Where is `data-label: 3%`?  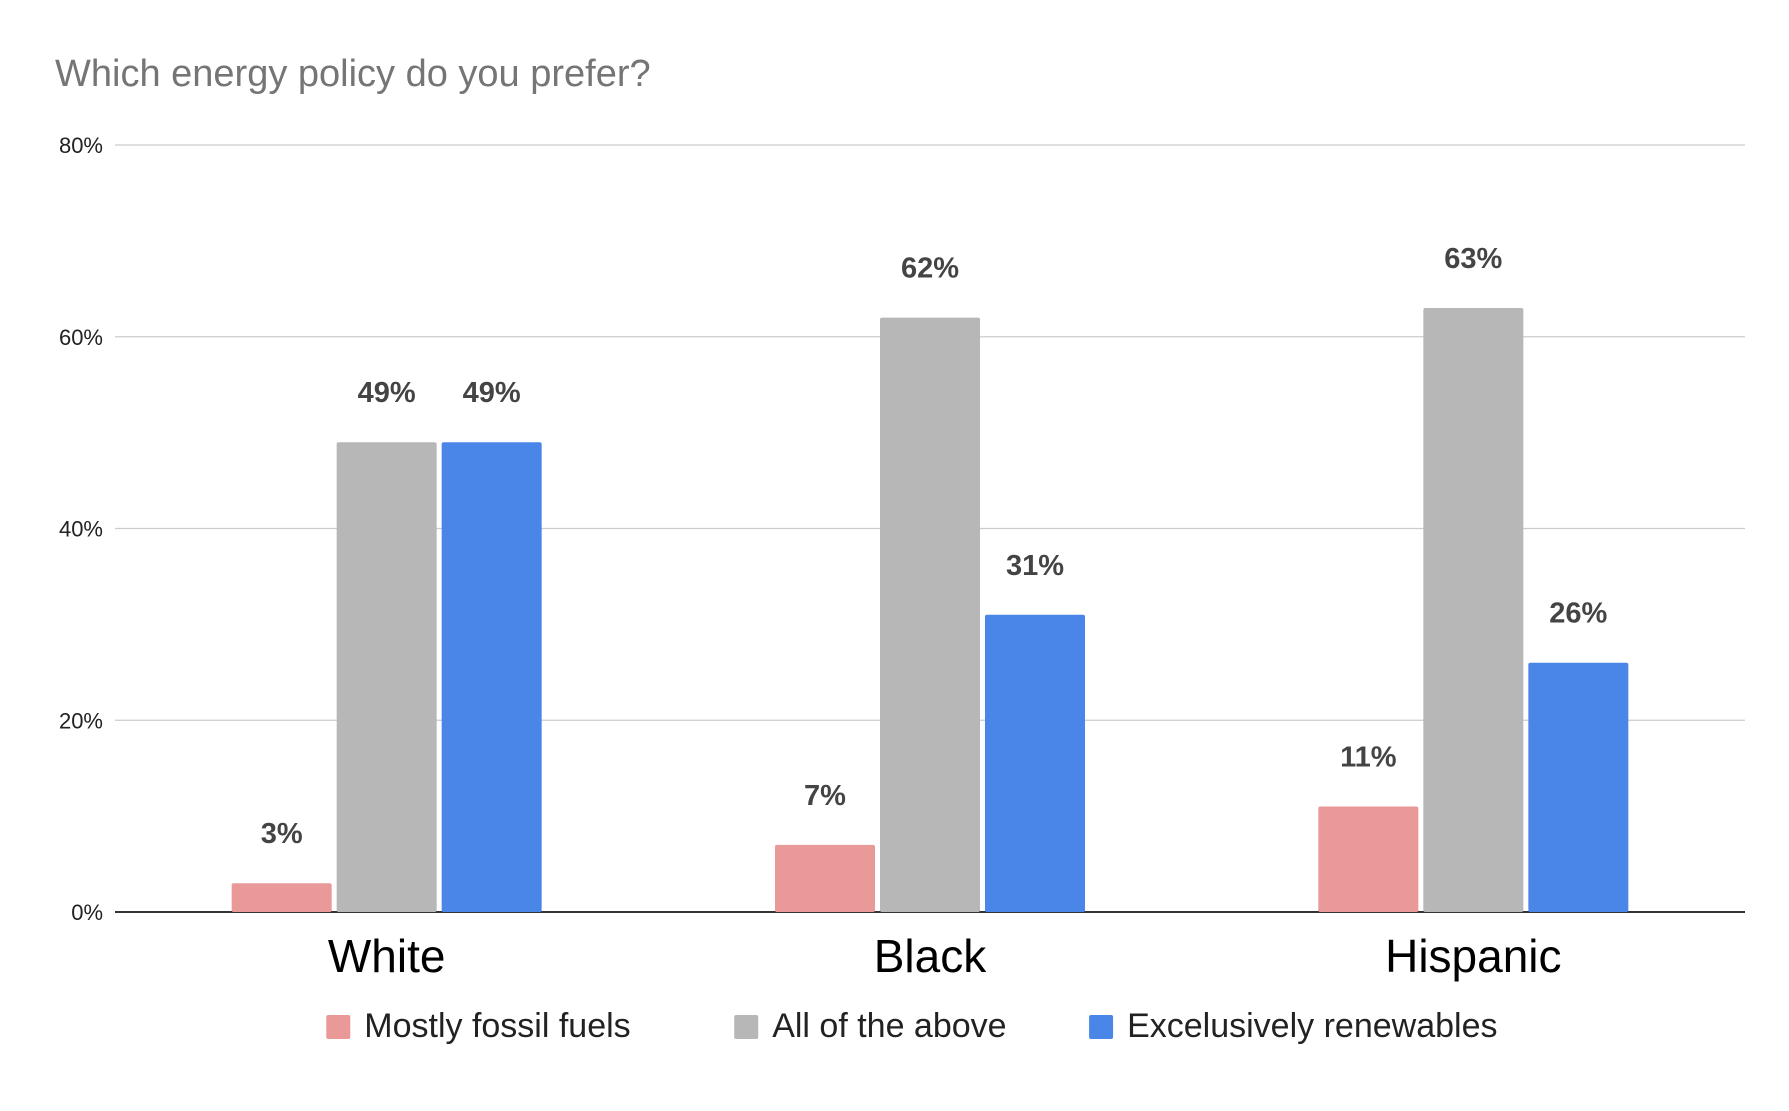
data-label: 3% is located at coordinates (282, 834).